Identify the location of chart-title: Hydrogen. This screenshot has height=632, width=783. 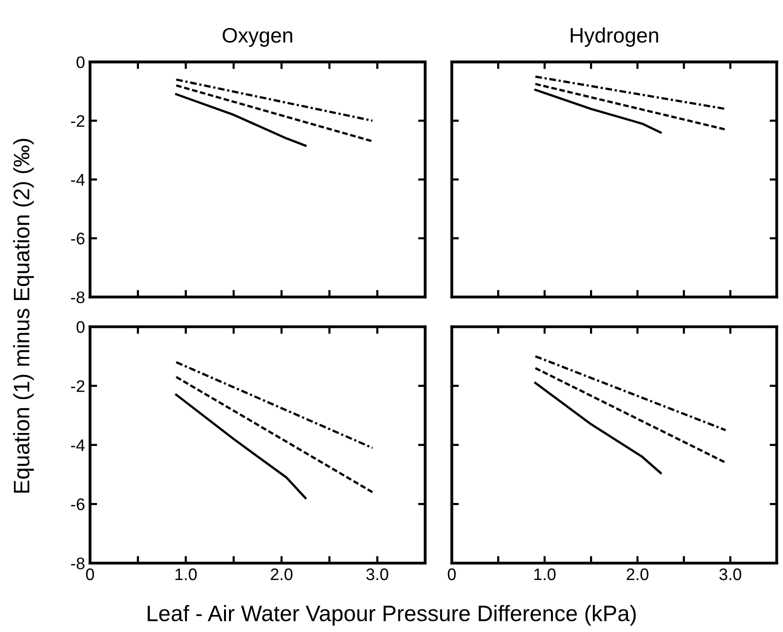
(614, 37).